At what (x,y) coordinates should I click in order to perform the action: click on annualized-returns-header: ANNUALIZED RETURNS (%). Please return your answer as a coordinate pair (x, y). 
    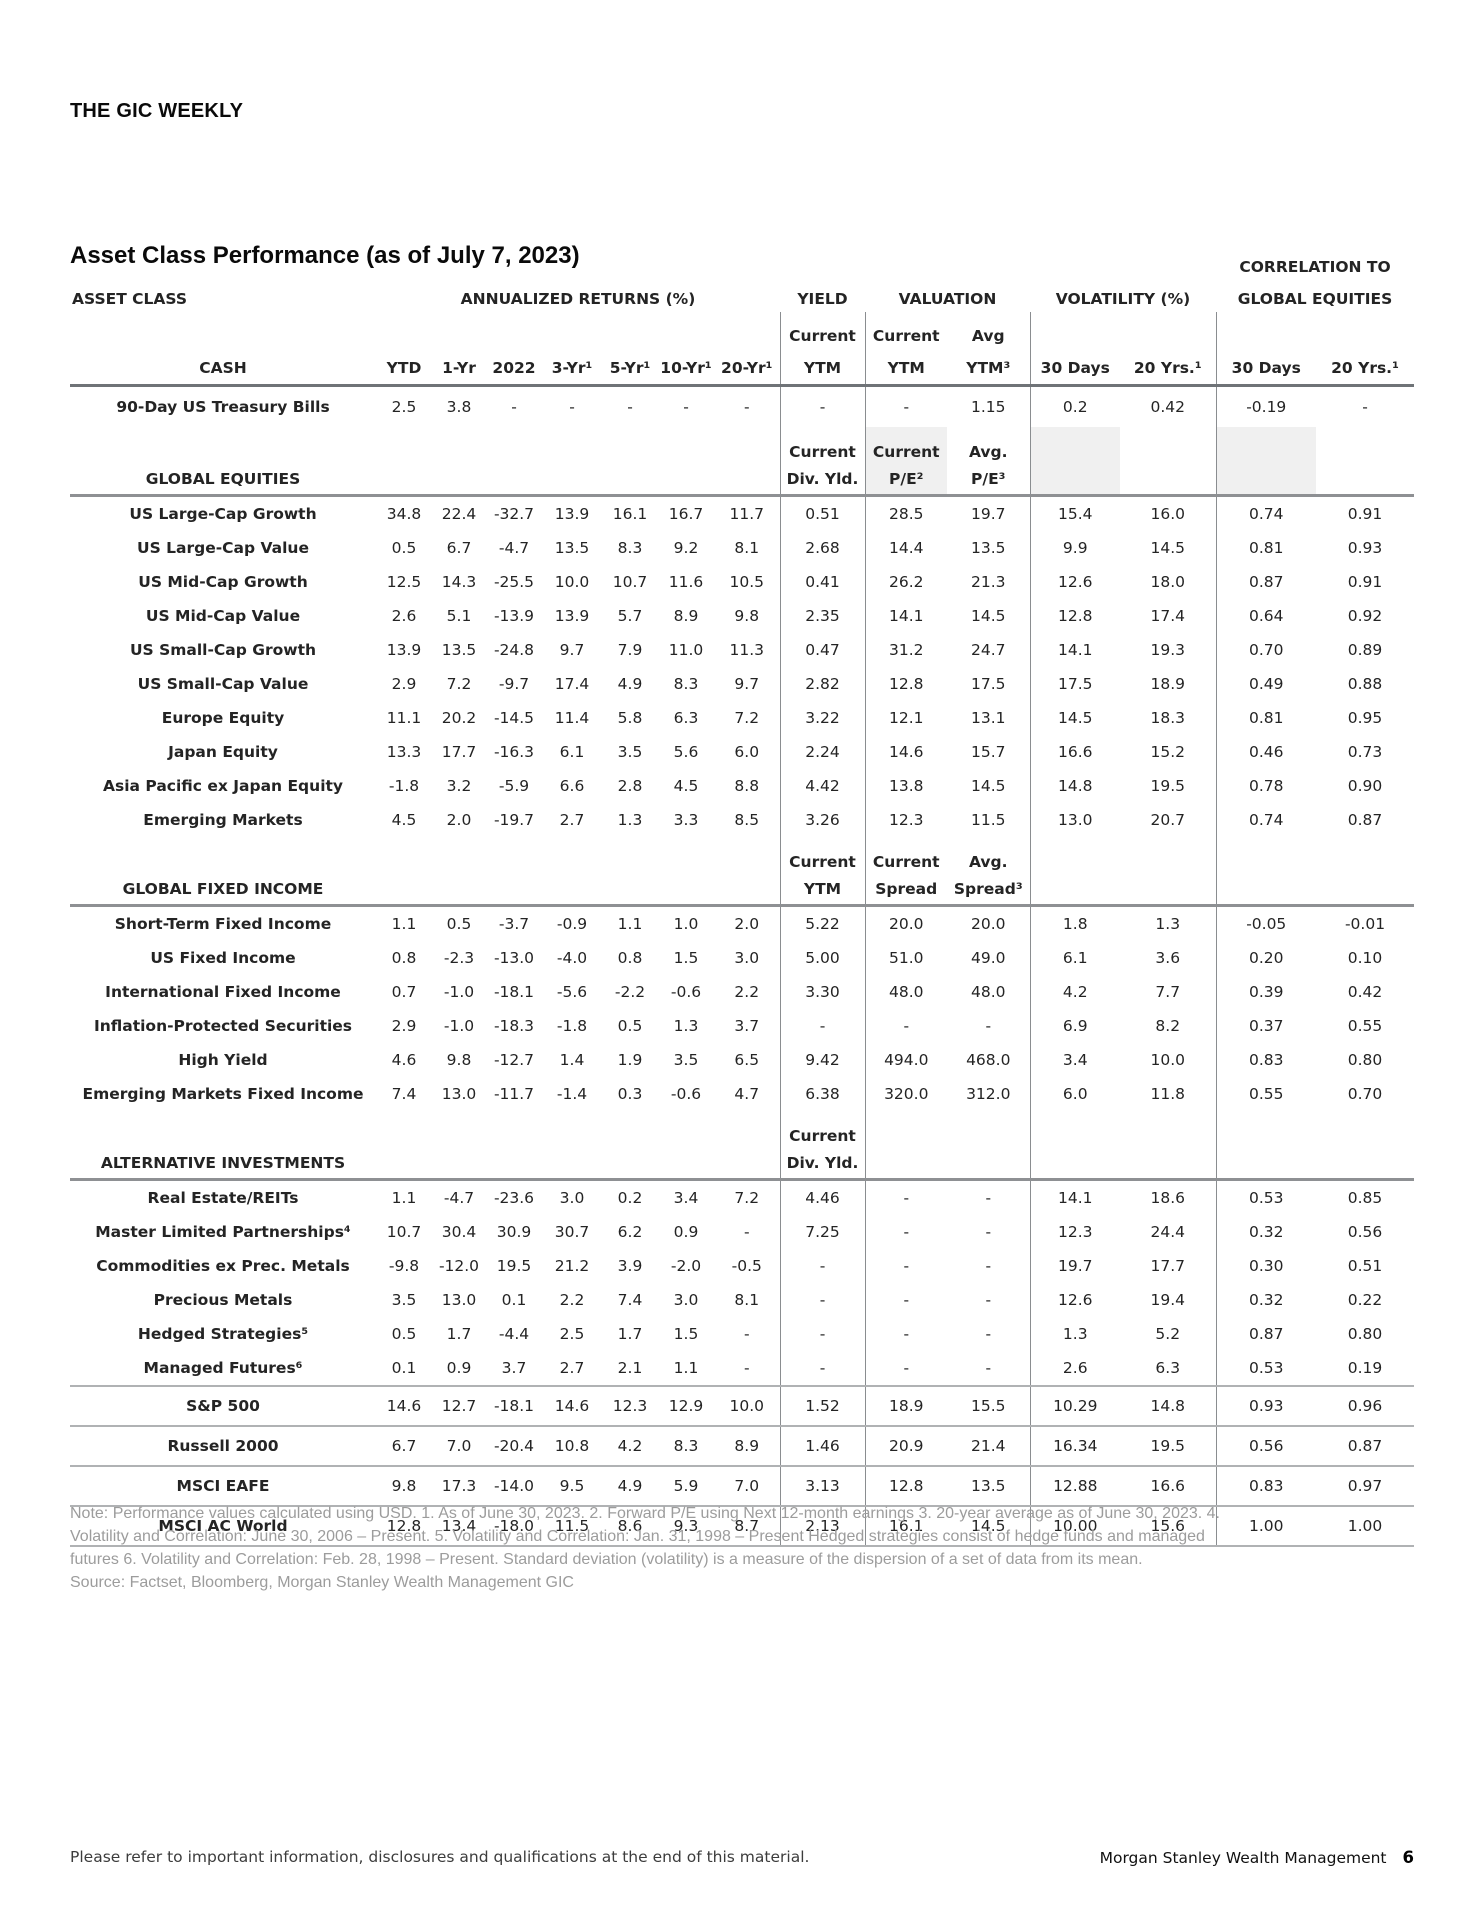
    Looking at the image, I should click on (578, 299).